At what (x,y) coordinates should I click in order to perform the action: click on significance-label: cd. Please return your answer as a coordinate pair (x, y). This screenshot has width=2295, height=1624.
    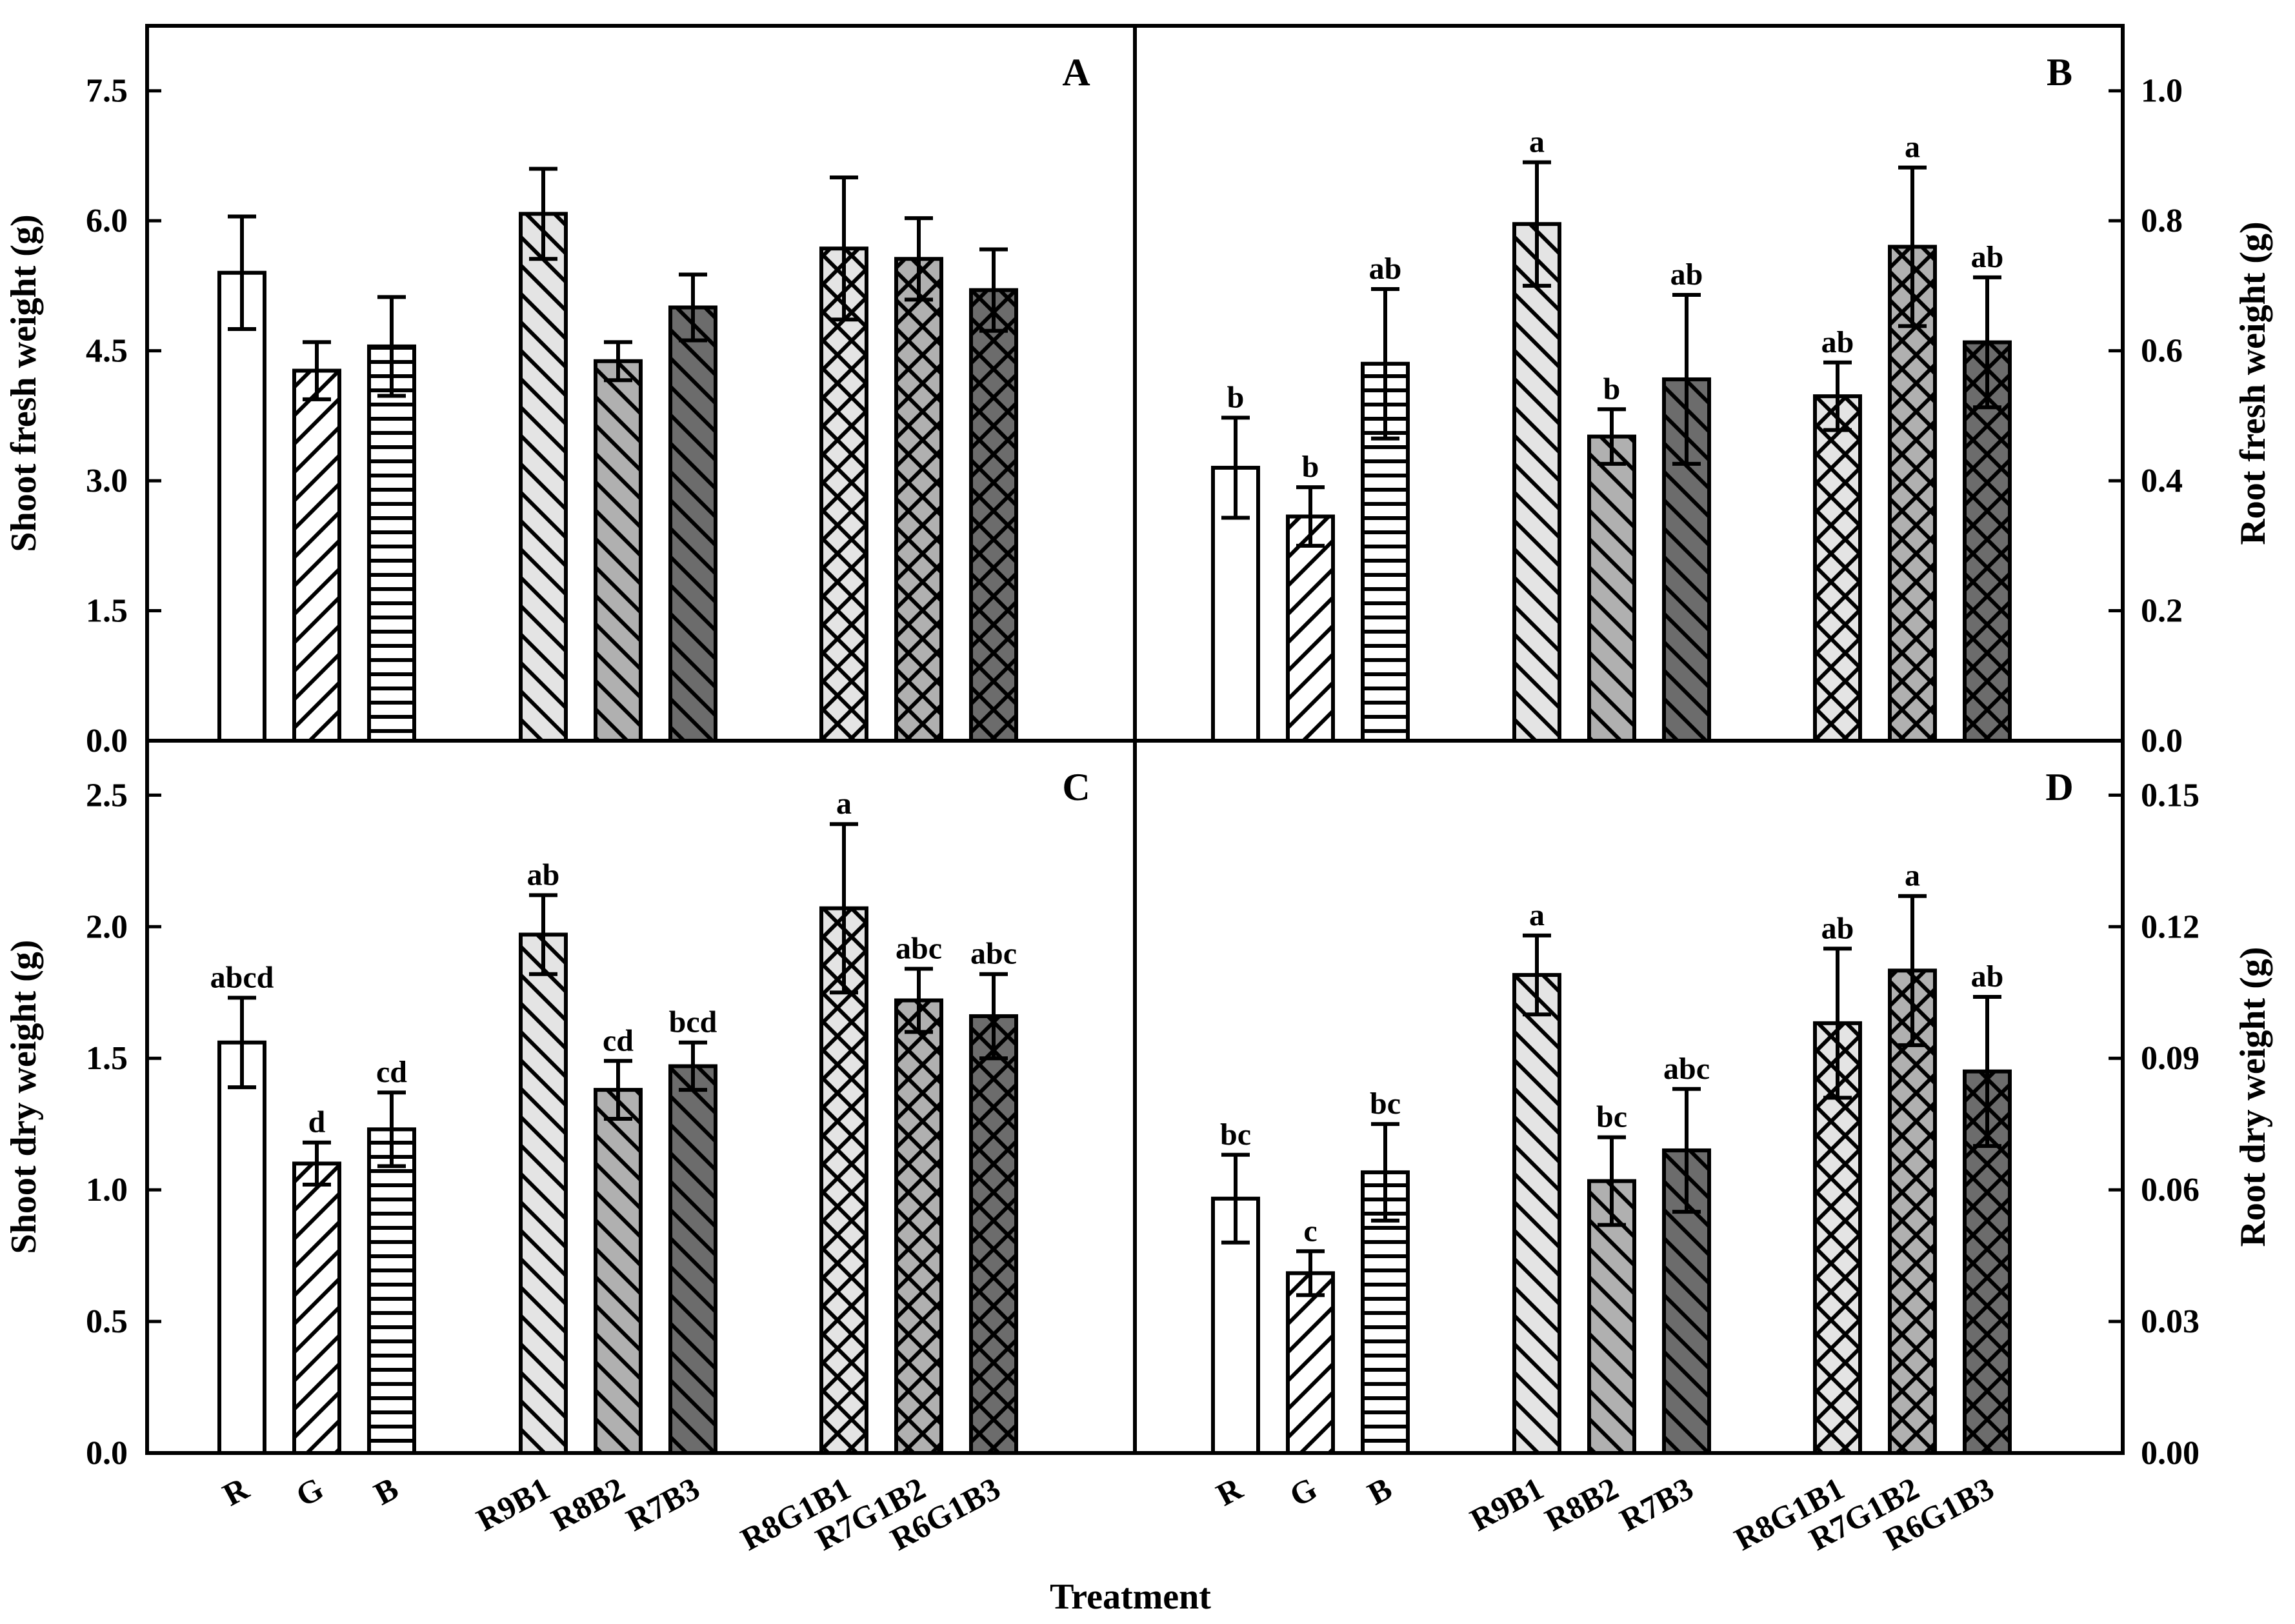
    Looking at the image, I should click on (391, 1072).